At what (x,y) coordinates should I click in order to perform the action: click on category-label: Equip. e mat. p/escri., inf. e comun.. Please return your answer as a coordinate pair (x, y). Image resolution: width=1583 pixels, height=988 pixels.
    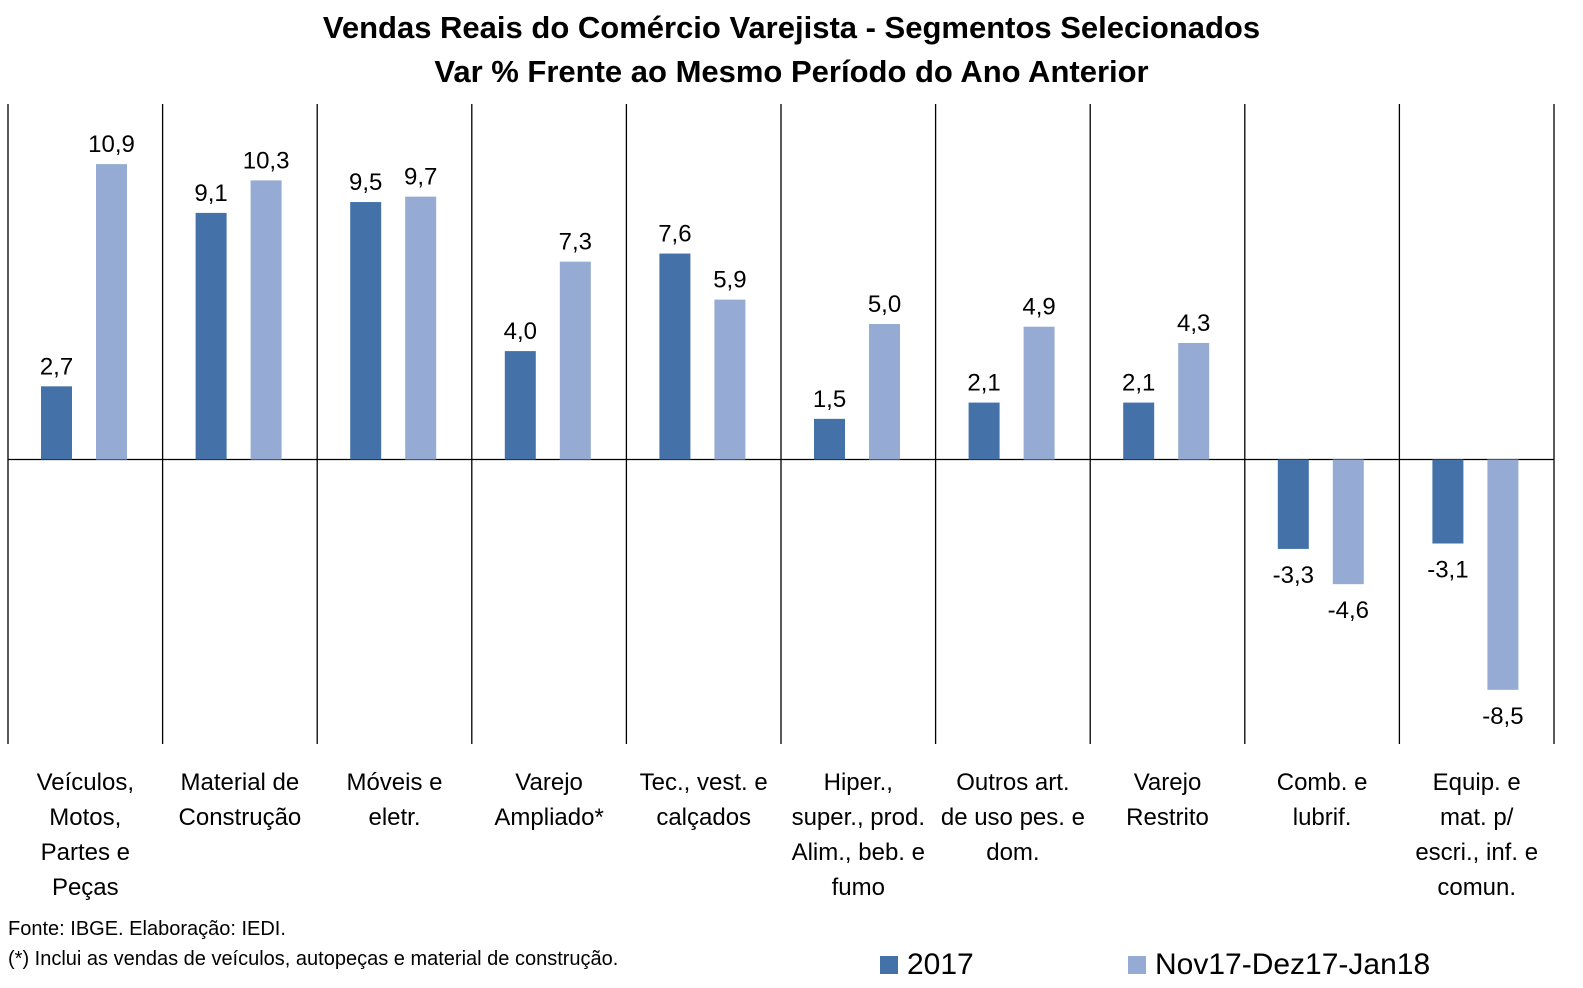
    Looking at the image, I should click on (1476, 835).